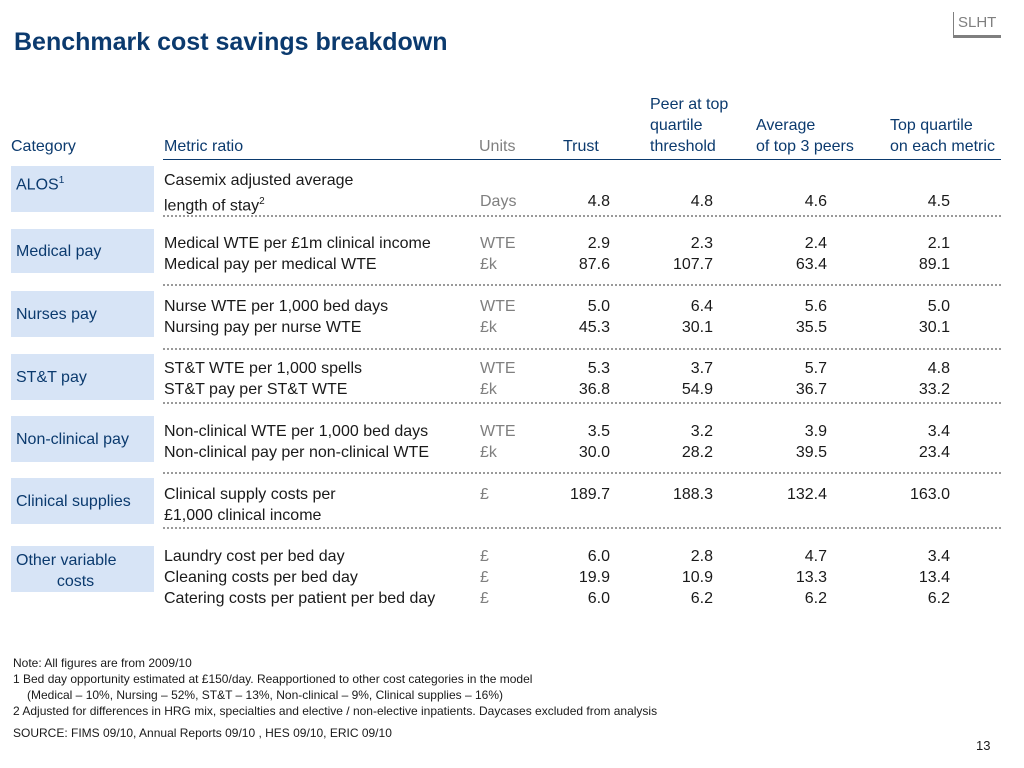 This screenshot has height=768, width=1024. What do you see at coordinates (701, 368) in the screenshot?
I see `peer-value: 3.7` at bounding box center [701, 368].